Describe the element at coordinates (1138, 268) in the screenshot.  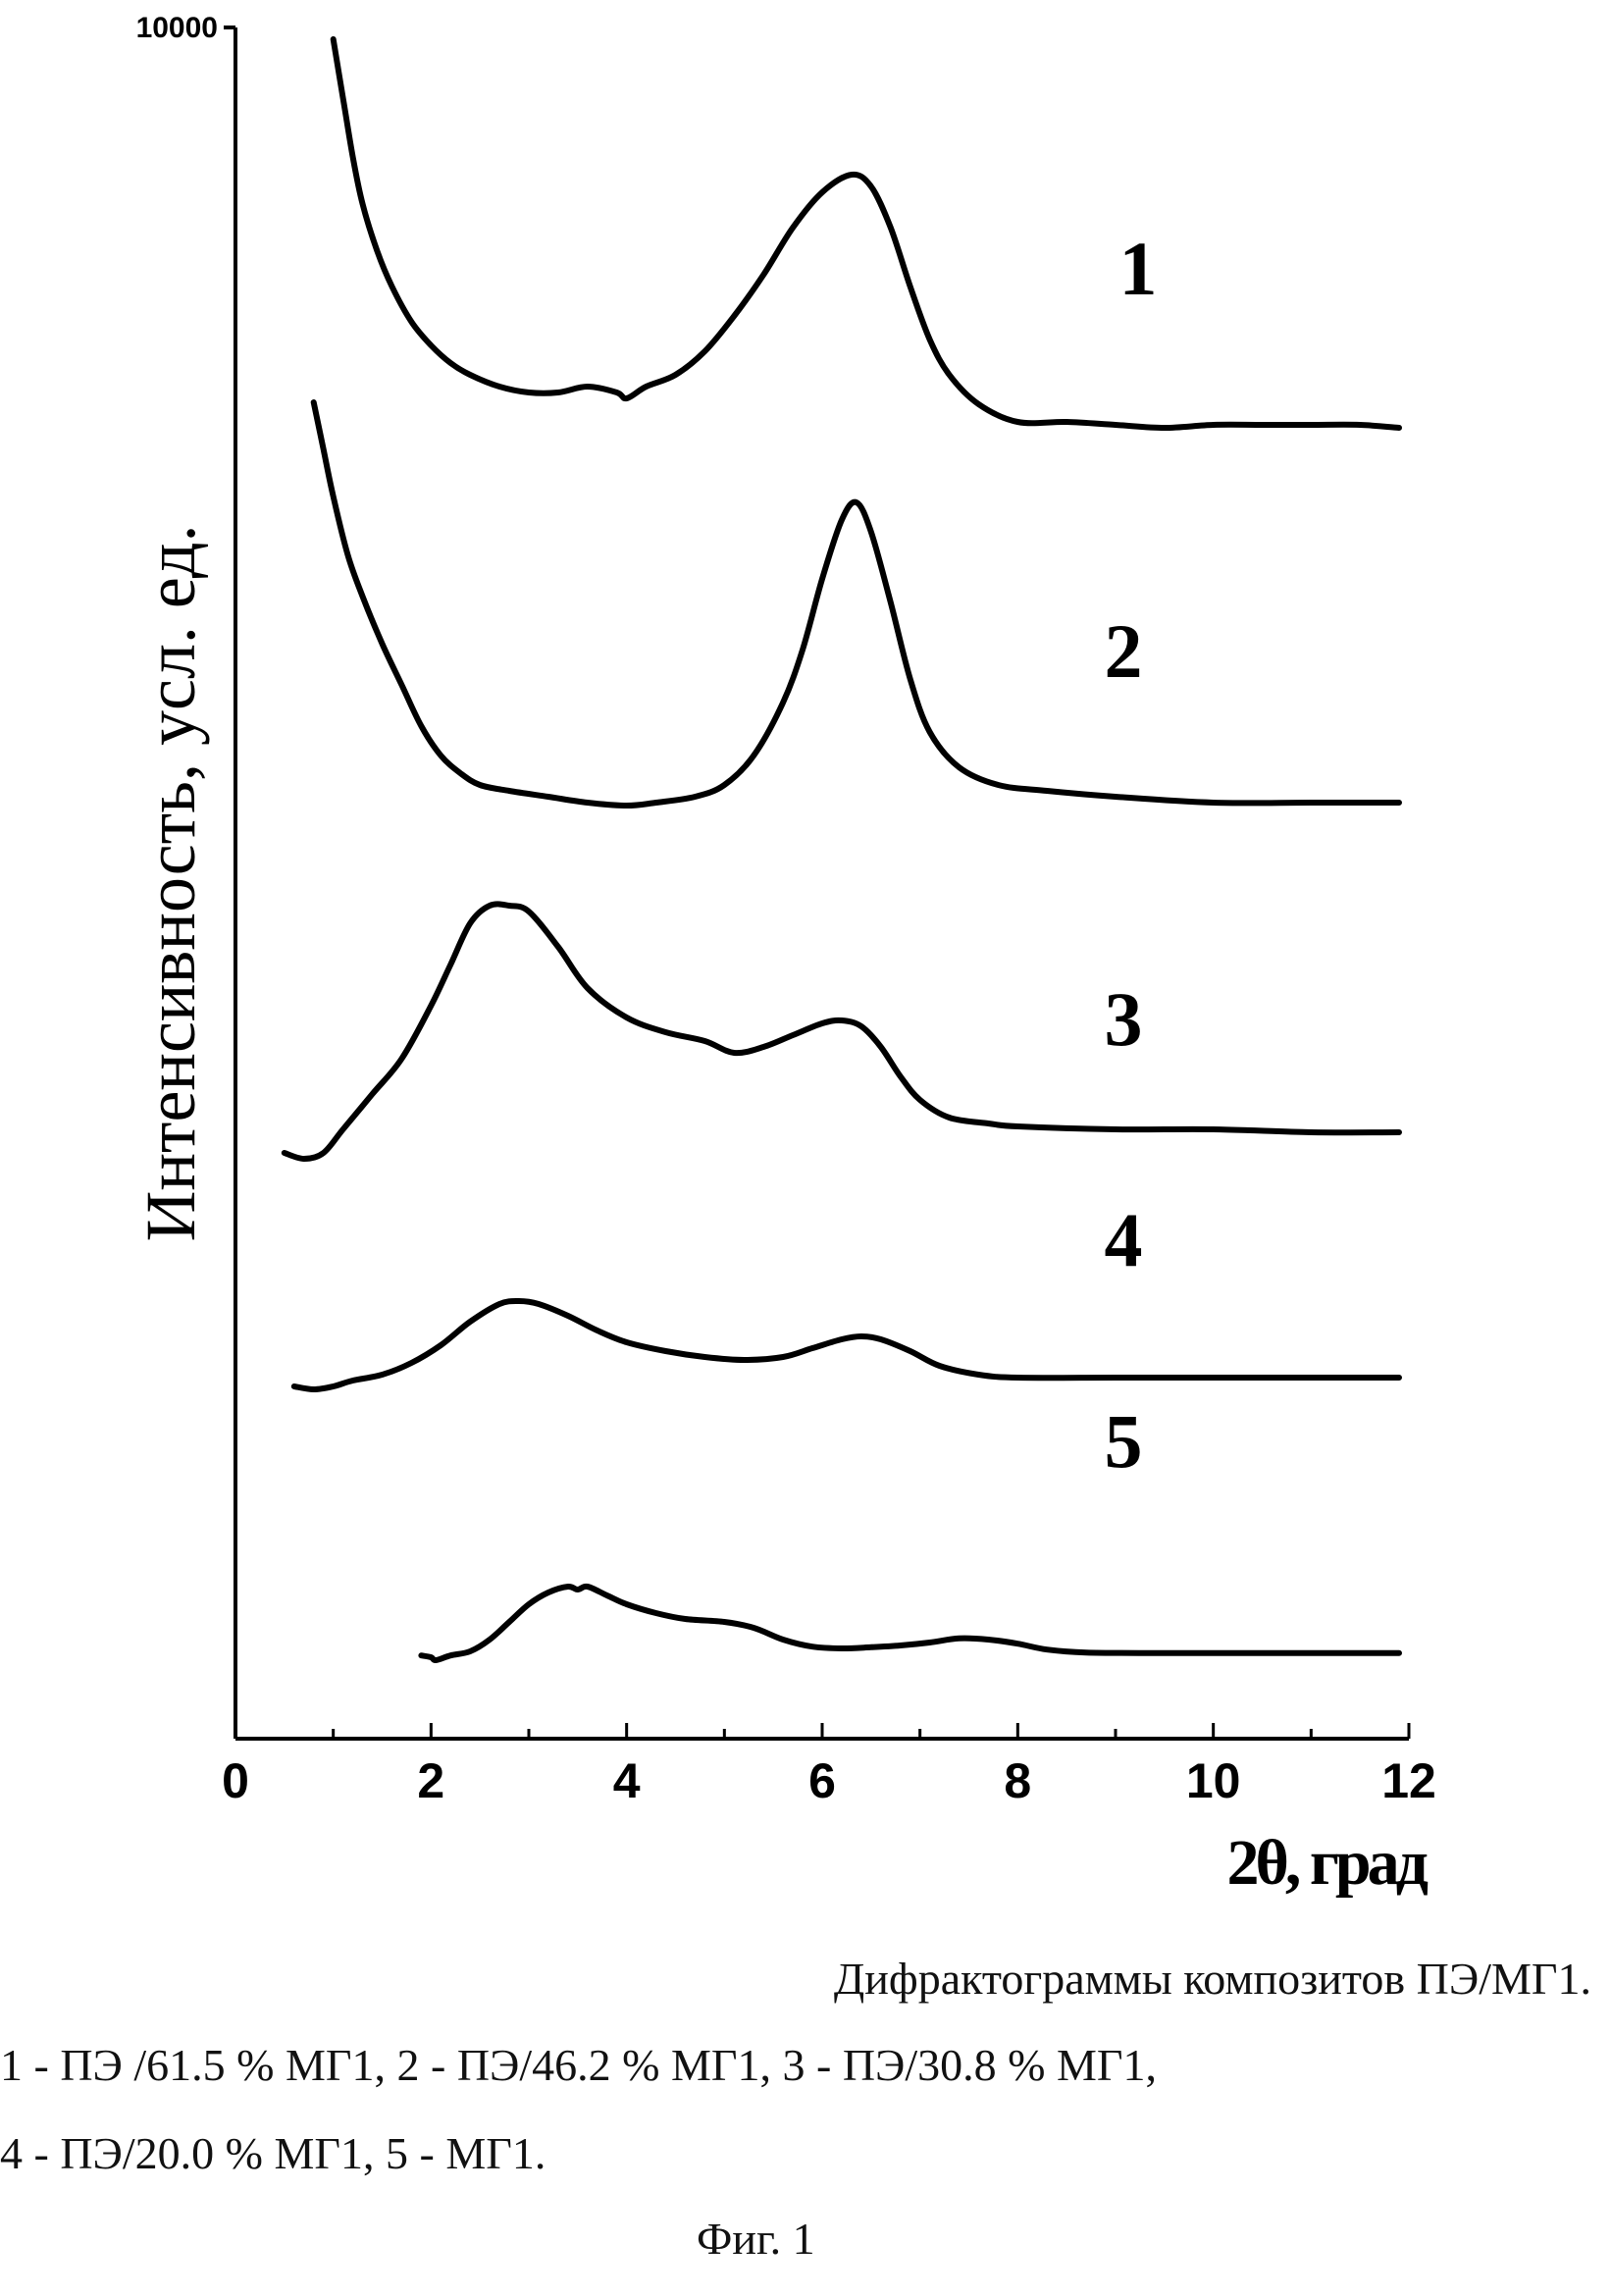
I see `series-label-1: 1` at that location.